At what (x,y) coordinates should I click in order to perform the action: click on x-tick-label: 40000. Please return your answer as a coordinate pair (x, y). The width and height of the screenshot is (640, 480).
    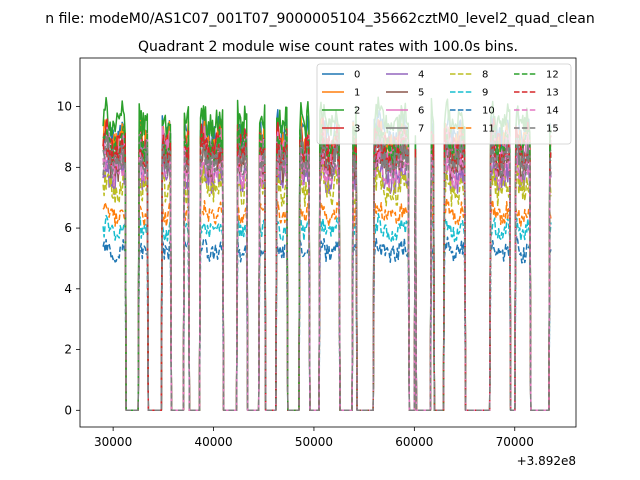
    Looking at the image, I should click on (213, 442).